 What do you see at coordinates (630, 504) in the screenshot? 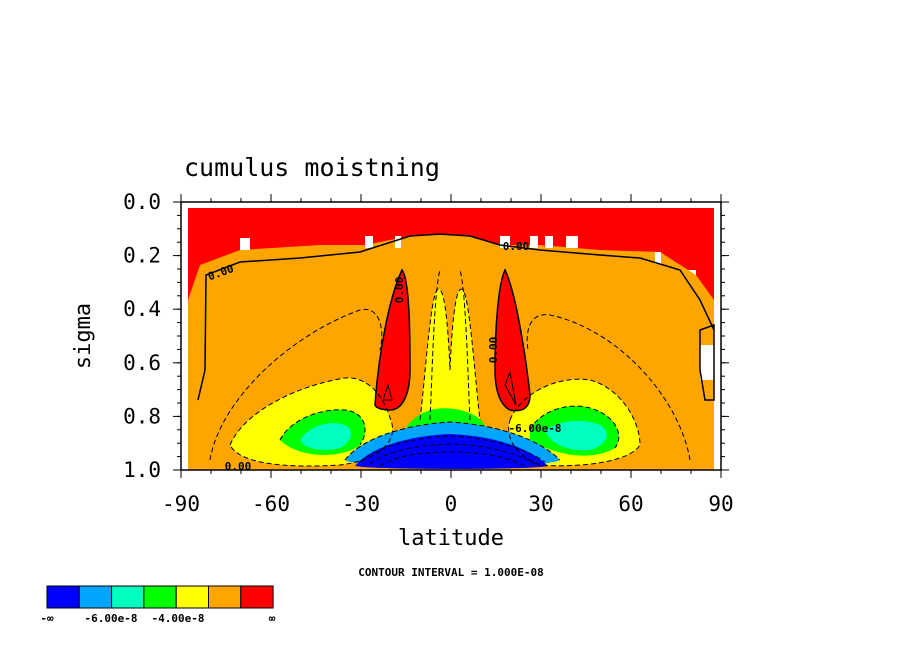
I see `x-tick-label: 60` at bounding box center [630, 504].